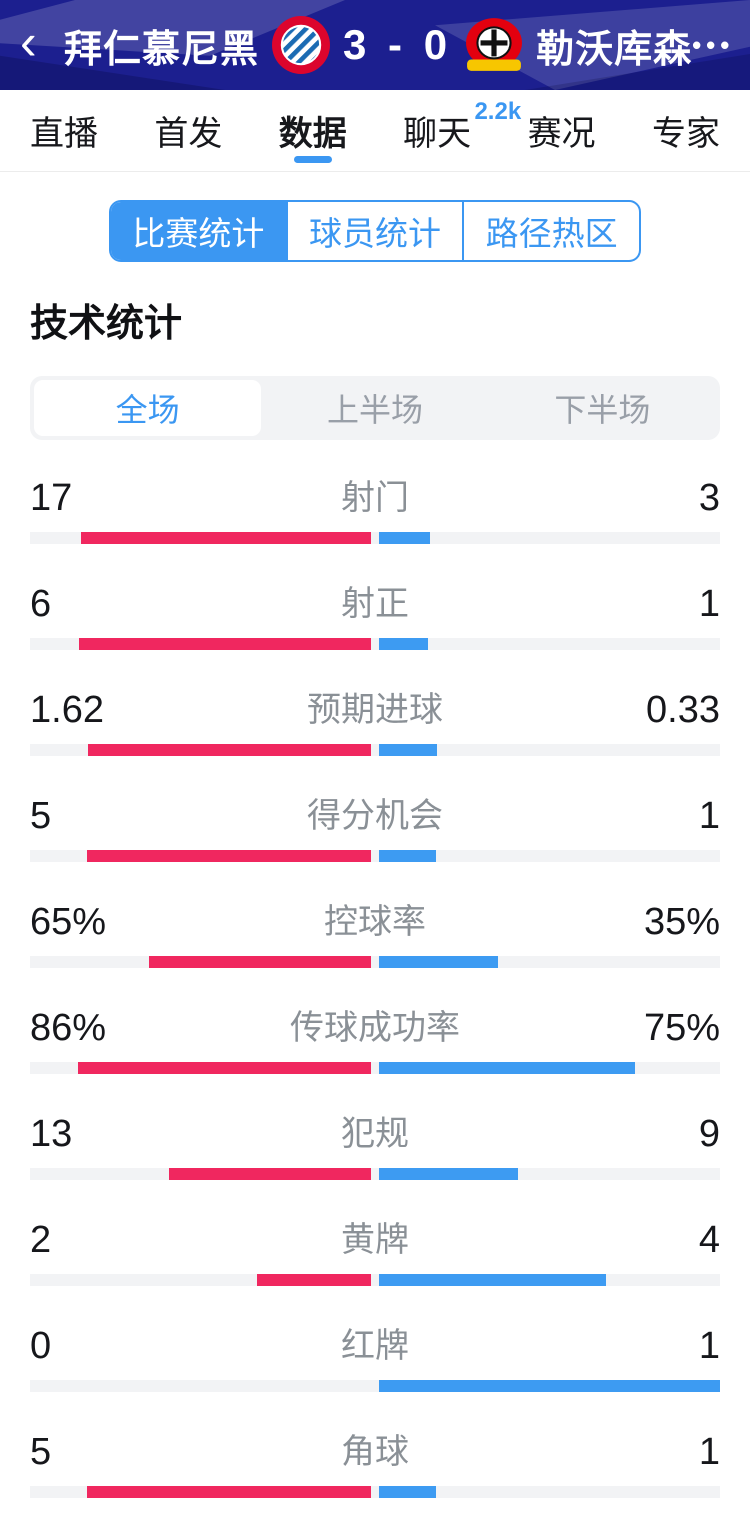  I want to click on home-team-name: 拜仁慕尼黑, so click(162, 49).